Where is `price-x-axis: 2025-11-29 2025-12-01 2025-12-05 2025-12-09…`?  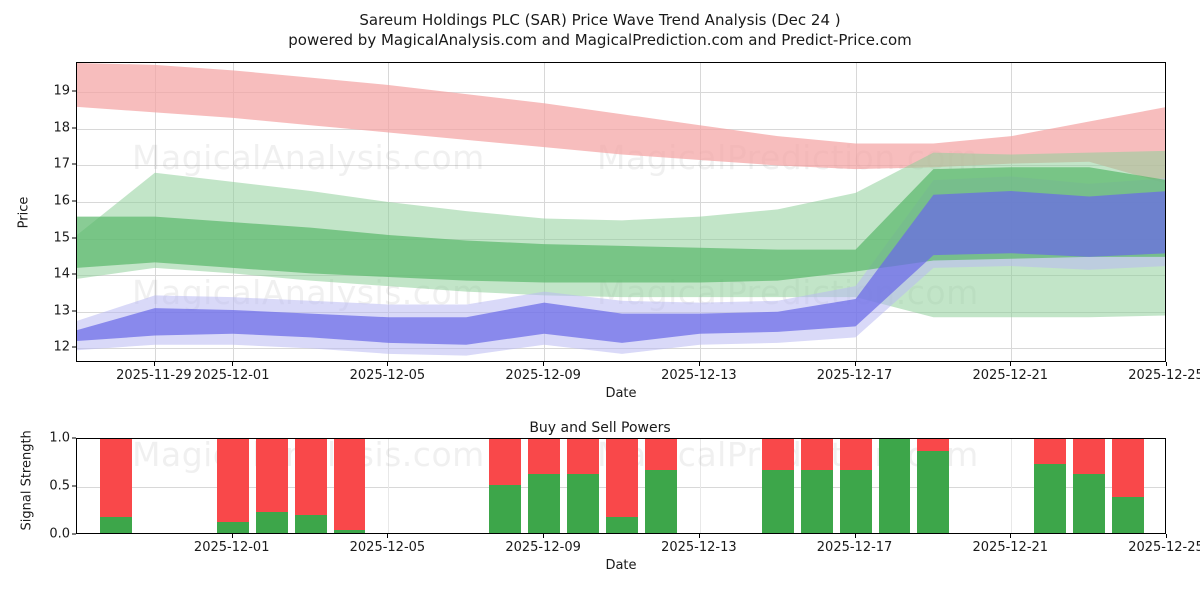
price-x-axis: 2025-11-29 2025-12-01 2025-12-05 2025-12-09… is located at coordinates (638, 374).